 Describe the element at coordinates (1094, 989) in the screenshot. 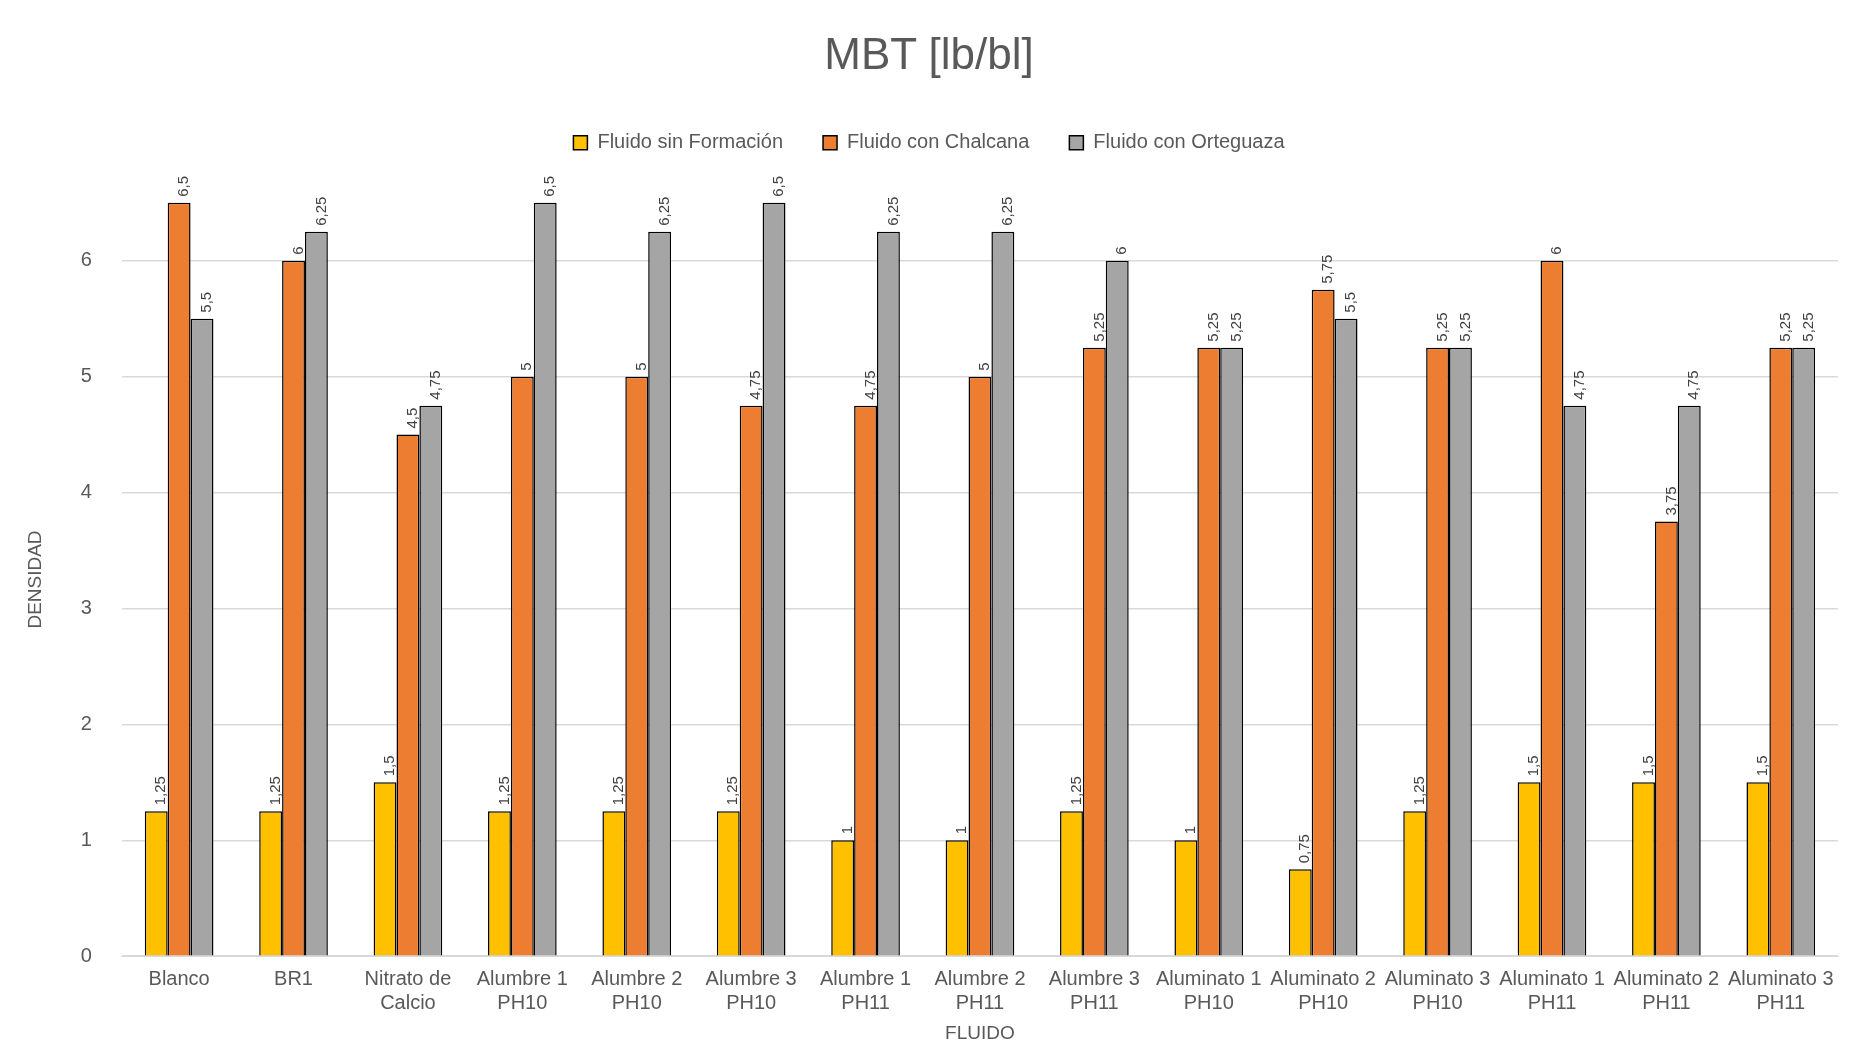

I see `x-tick-label: Alumbre 3 PH11` at that location.